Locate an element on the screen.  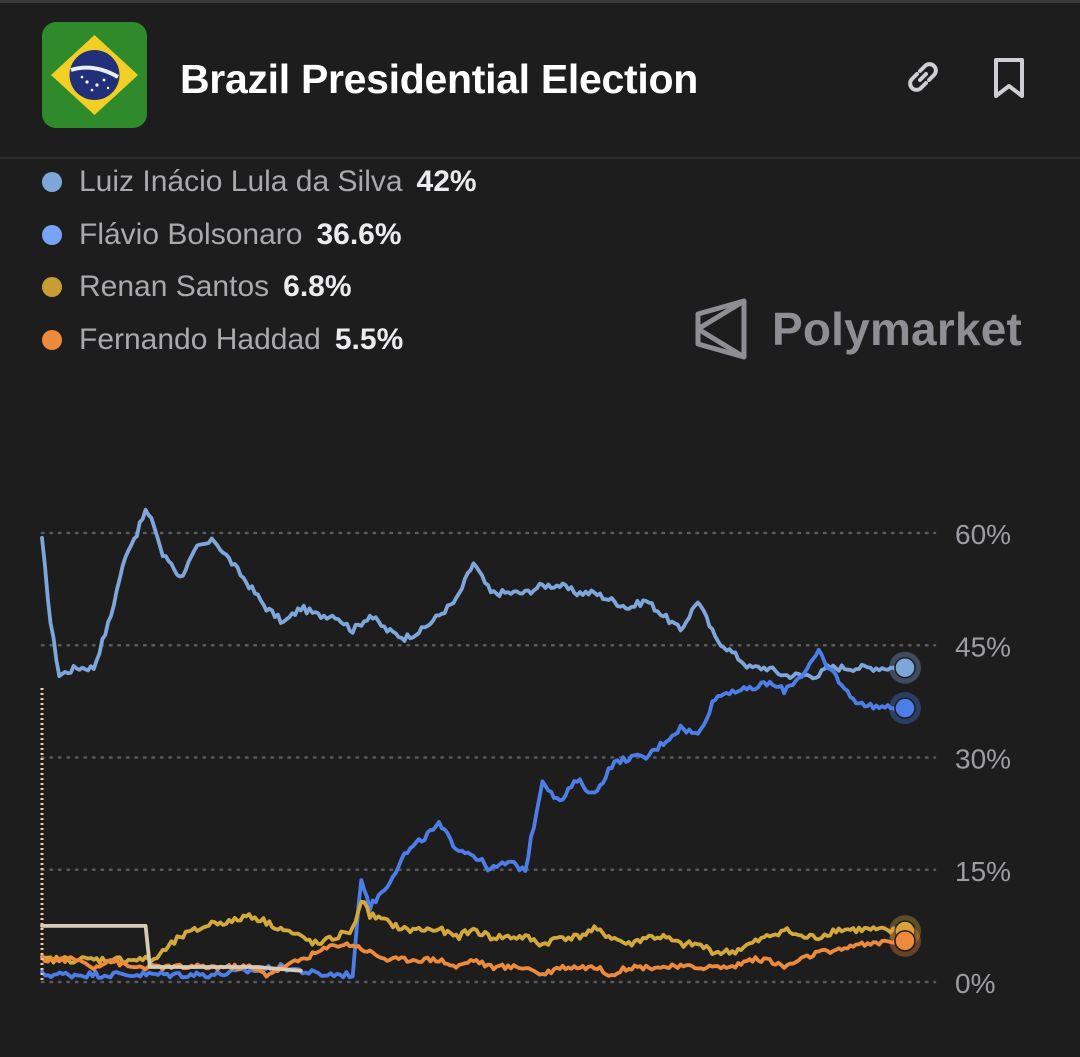
legend-item-renan: Renan Santos 6.8% is located at coordinates (197, 287).